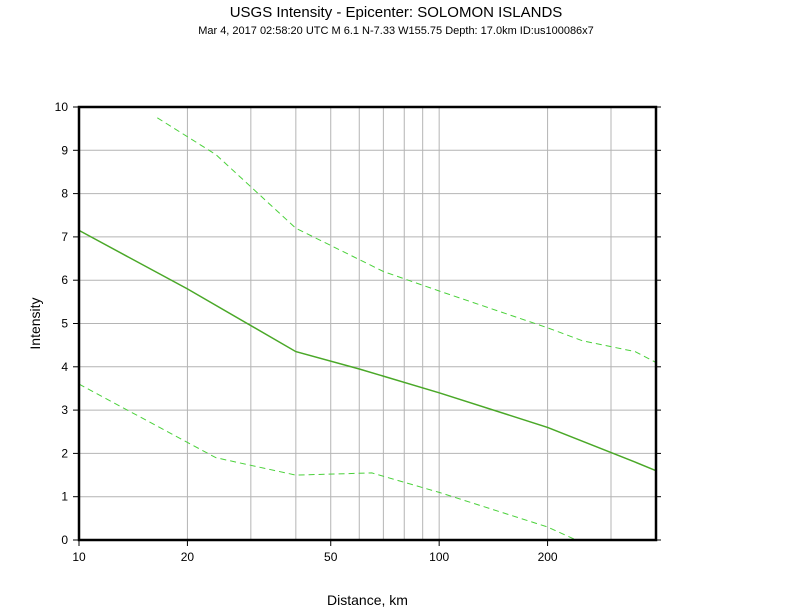 The height and width of the screenshot is (612, 792). Describe the element at coordinates (64, 453) in the screenshot. I see `y-tick-label: 2` at that location.